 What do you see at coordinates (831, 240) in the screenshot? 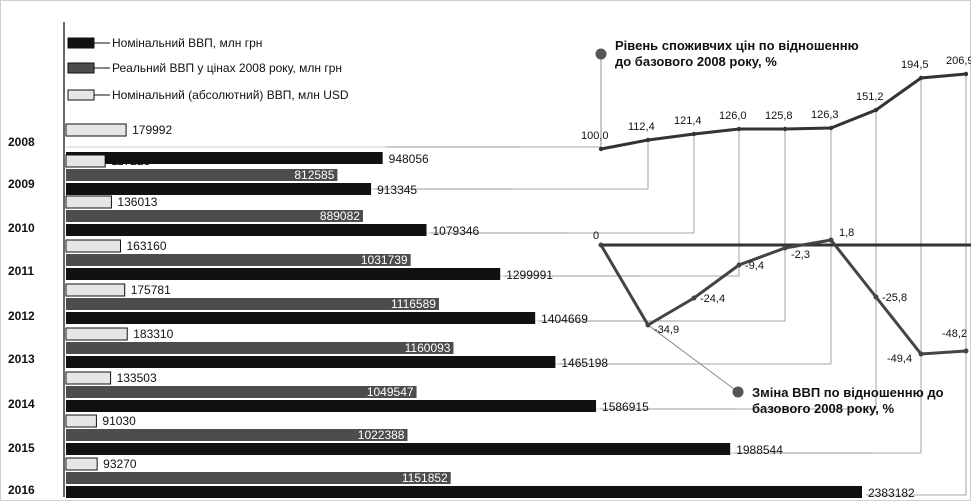
I see `point-gdp-2013` at bounding box center [831, 240].